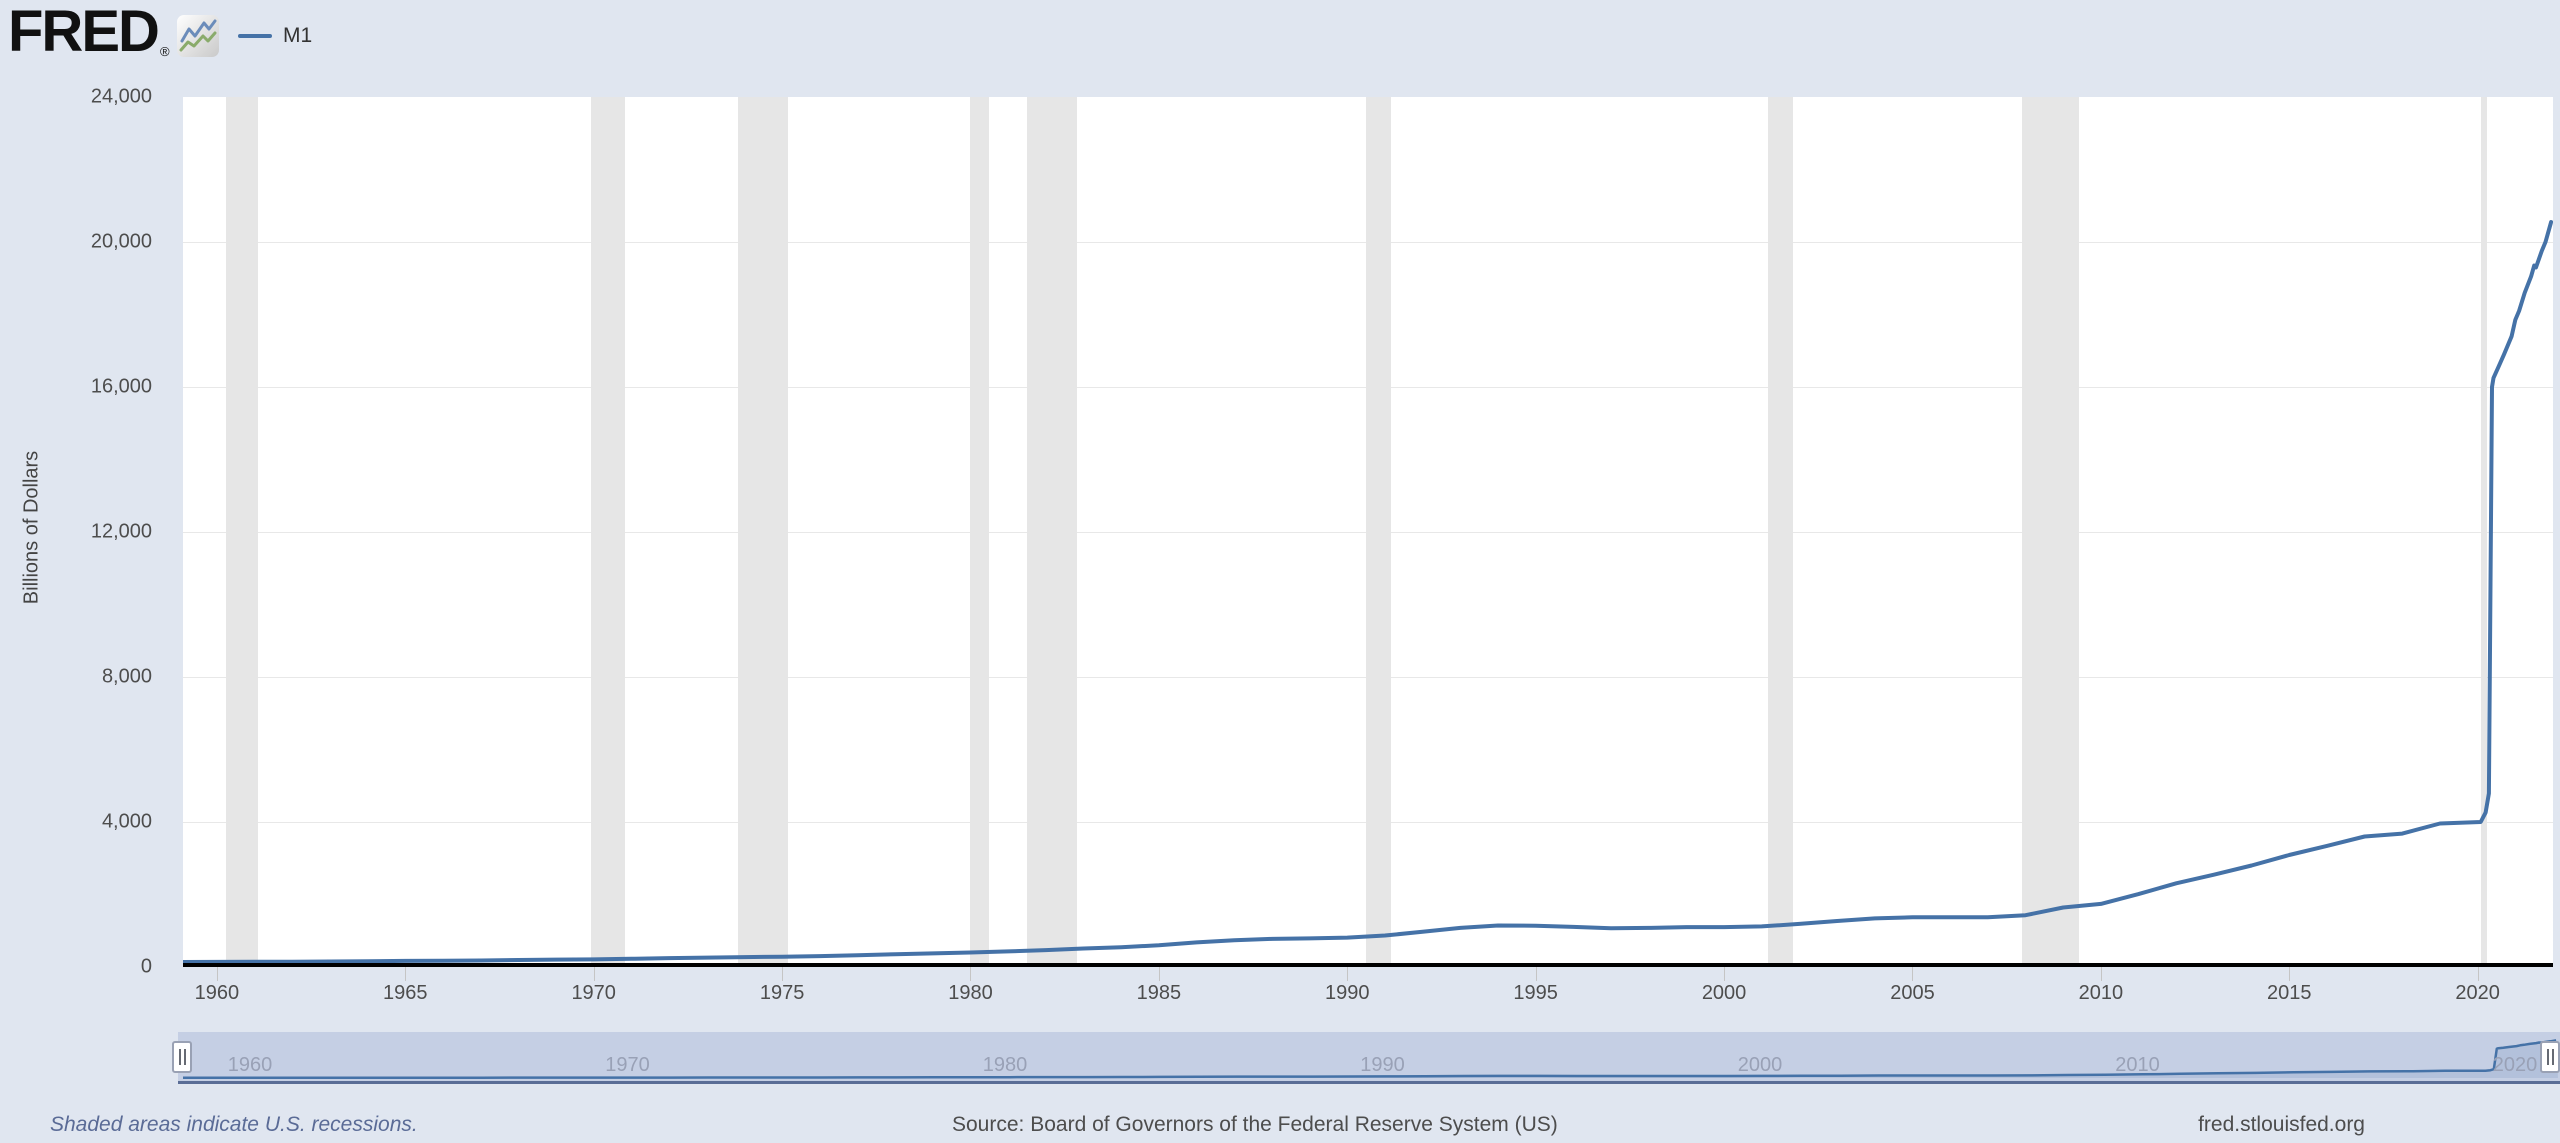 The width and height of the screenshot is (2560, 1143). What do you see at coordinates (1368, 965) in the screenshot?
I see `zero-axis-line` at bounding box center [1368, 965].